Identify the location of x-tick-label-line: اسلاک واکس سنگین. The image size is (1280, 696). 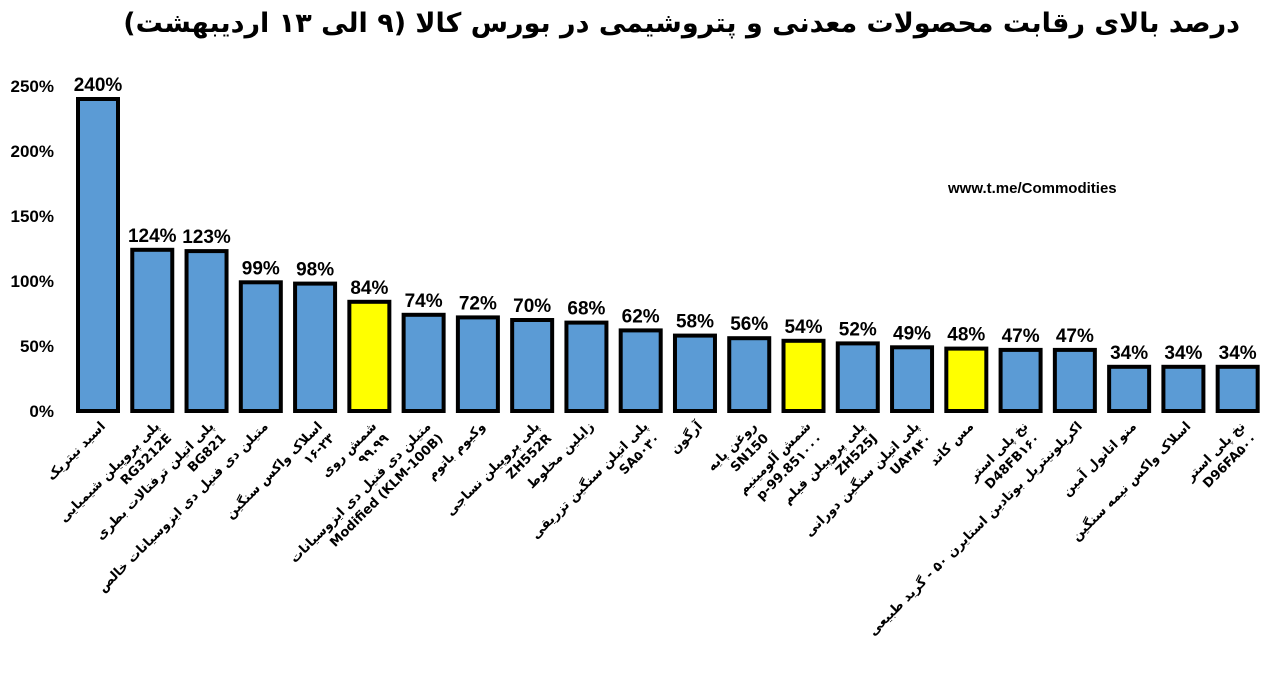
(274, 471).